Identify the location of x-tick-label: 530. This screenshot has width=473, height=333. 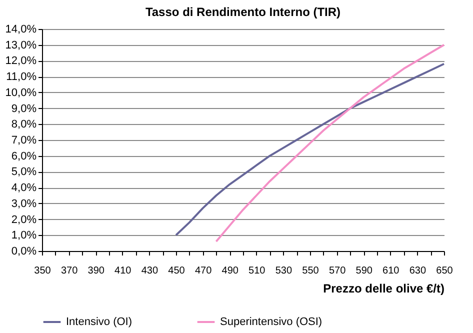
(283, 271).